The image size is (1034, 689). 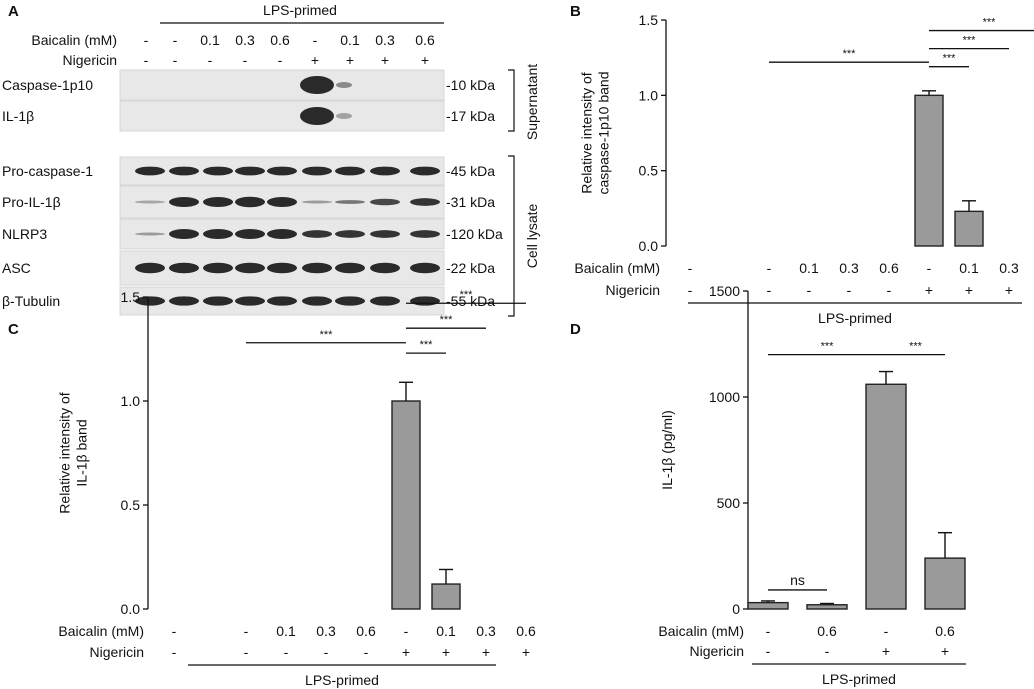 I want to click on lps-label: LPS-primed, so click(x=859, y=679).